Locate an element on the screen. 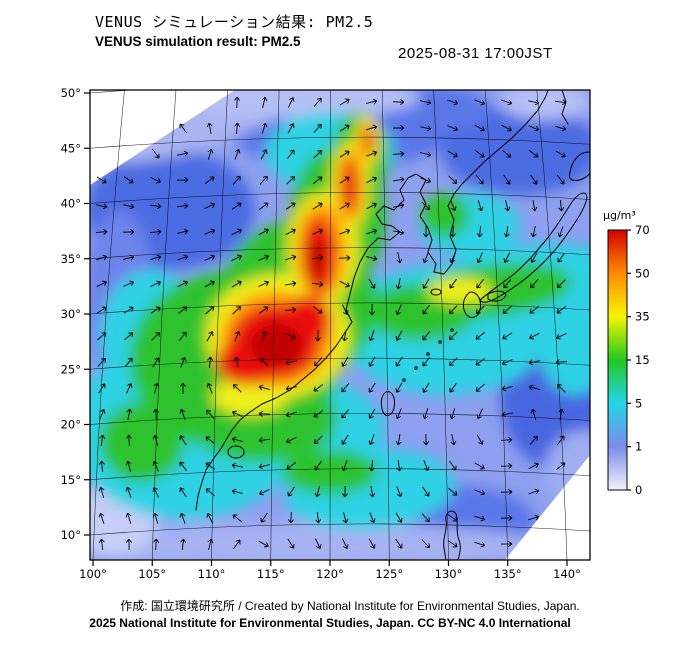  lat-label: 40° is located at coordinates (71, 204).